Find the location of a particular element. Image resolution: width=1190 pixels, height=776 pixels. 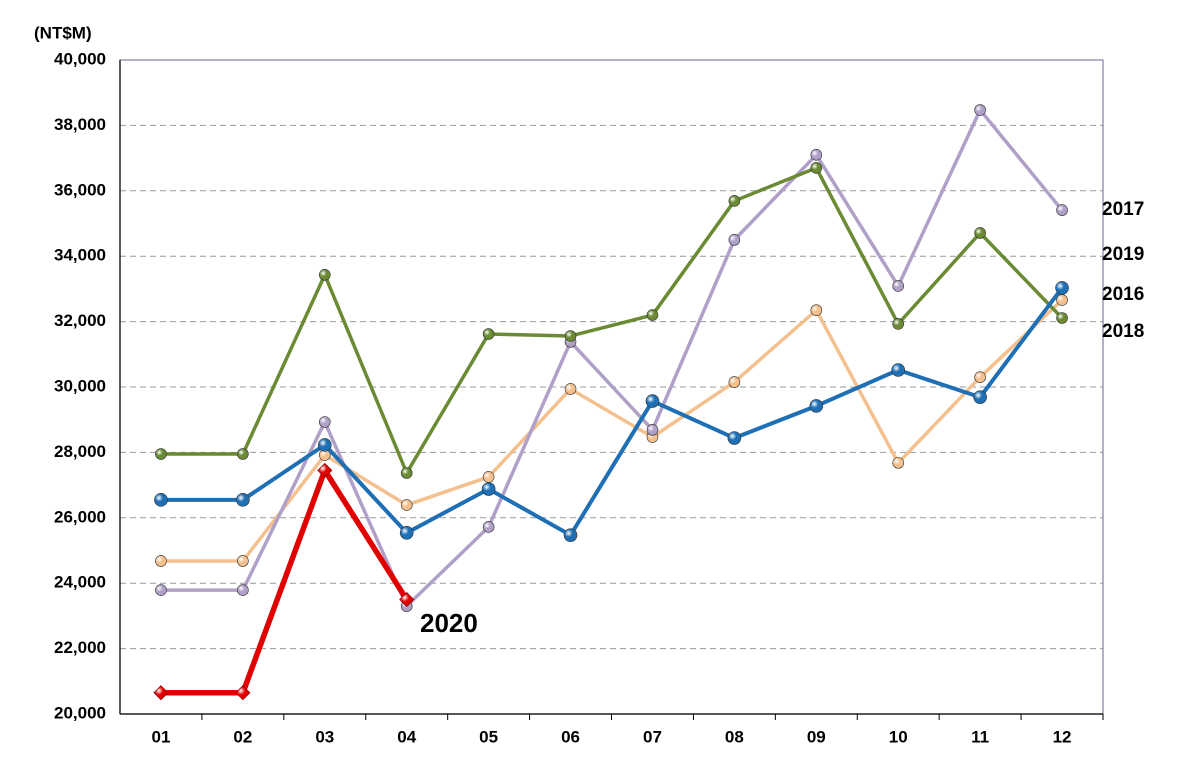

x-tick-label: 03 is located at coordinates (324, 736).